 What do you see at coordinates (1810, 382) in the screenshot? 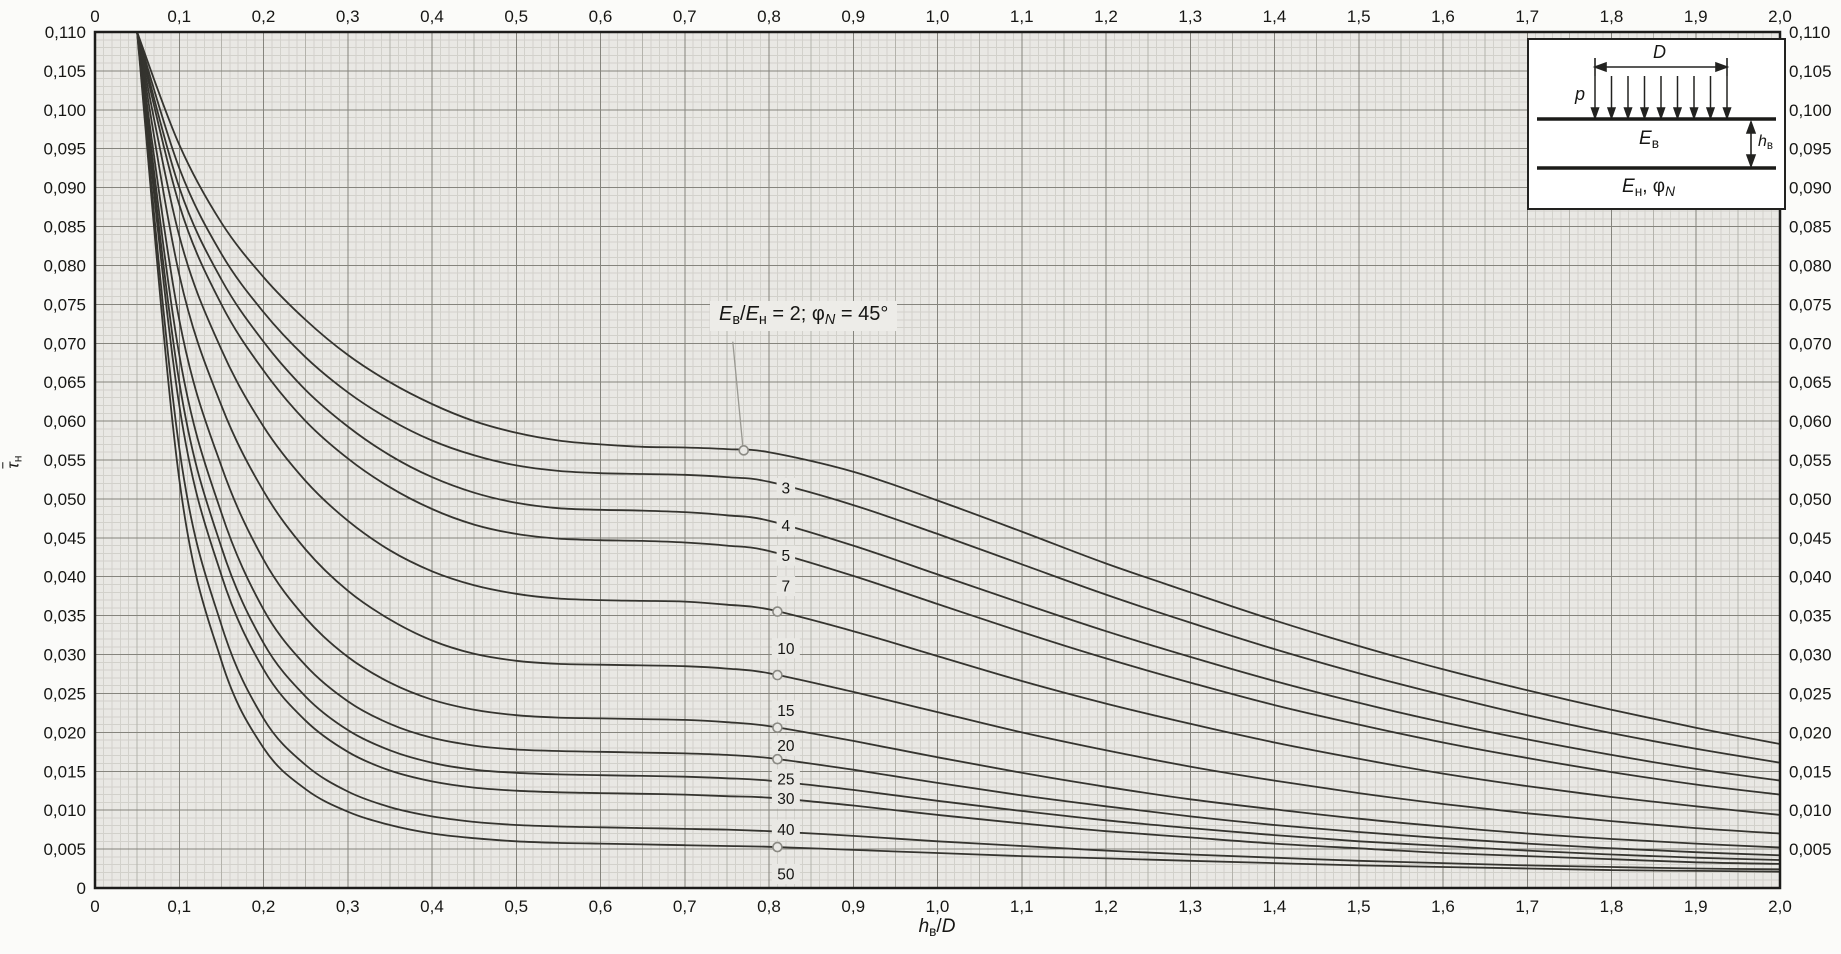
I see `y-tick-right: 0,065` at bounding box center [1810, 382].